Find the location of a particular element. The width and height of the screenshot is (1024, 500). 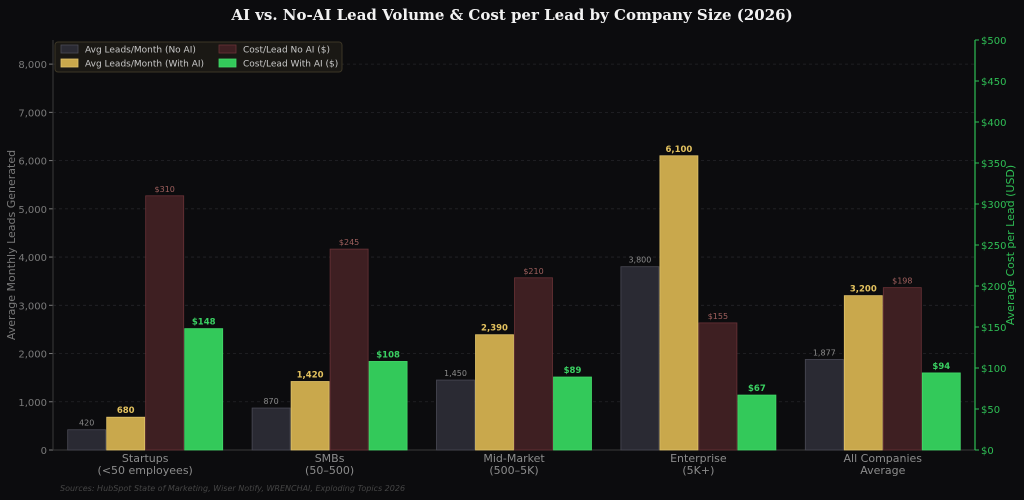

bar-value-label: 3,800 is located at coordinates (639, 260).